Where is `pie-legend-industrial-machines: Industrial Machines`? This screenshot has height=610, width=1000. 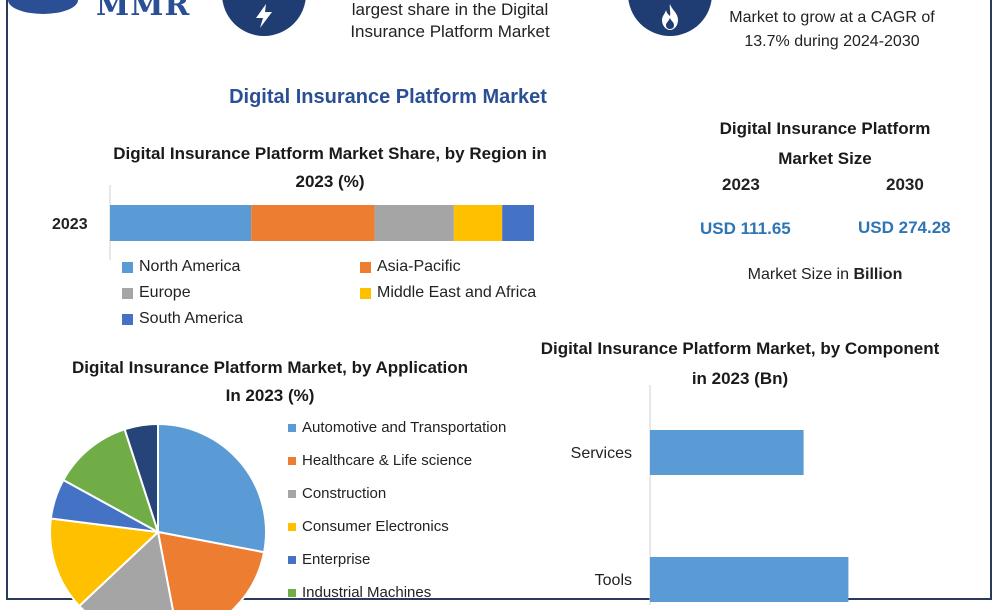
pie-legend-industrial-machines: Industrial Machines is located at coordinates (359, 592).